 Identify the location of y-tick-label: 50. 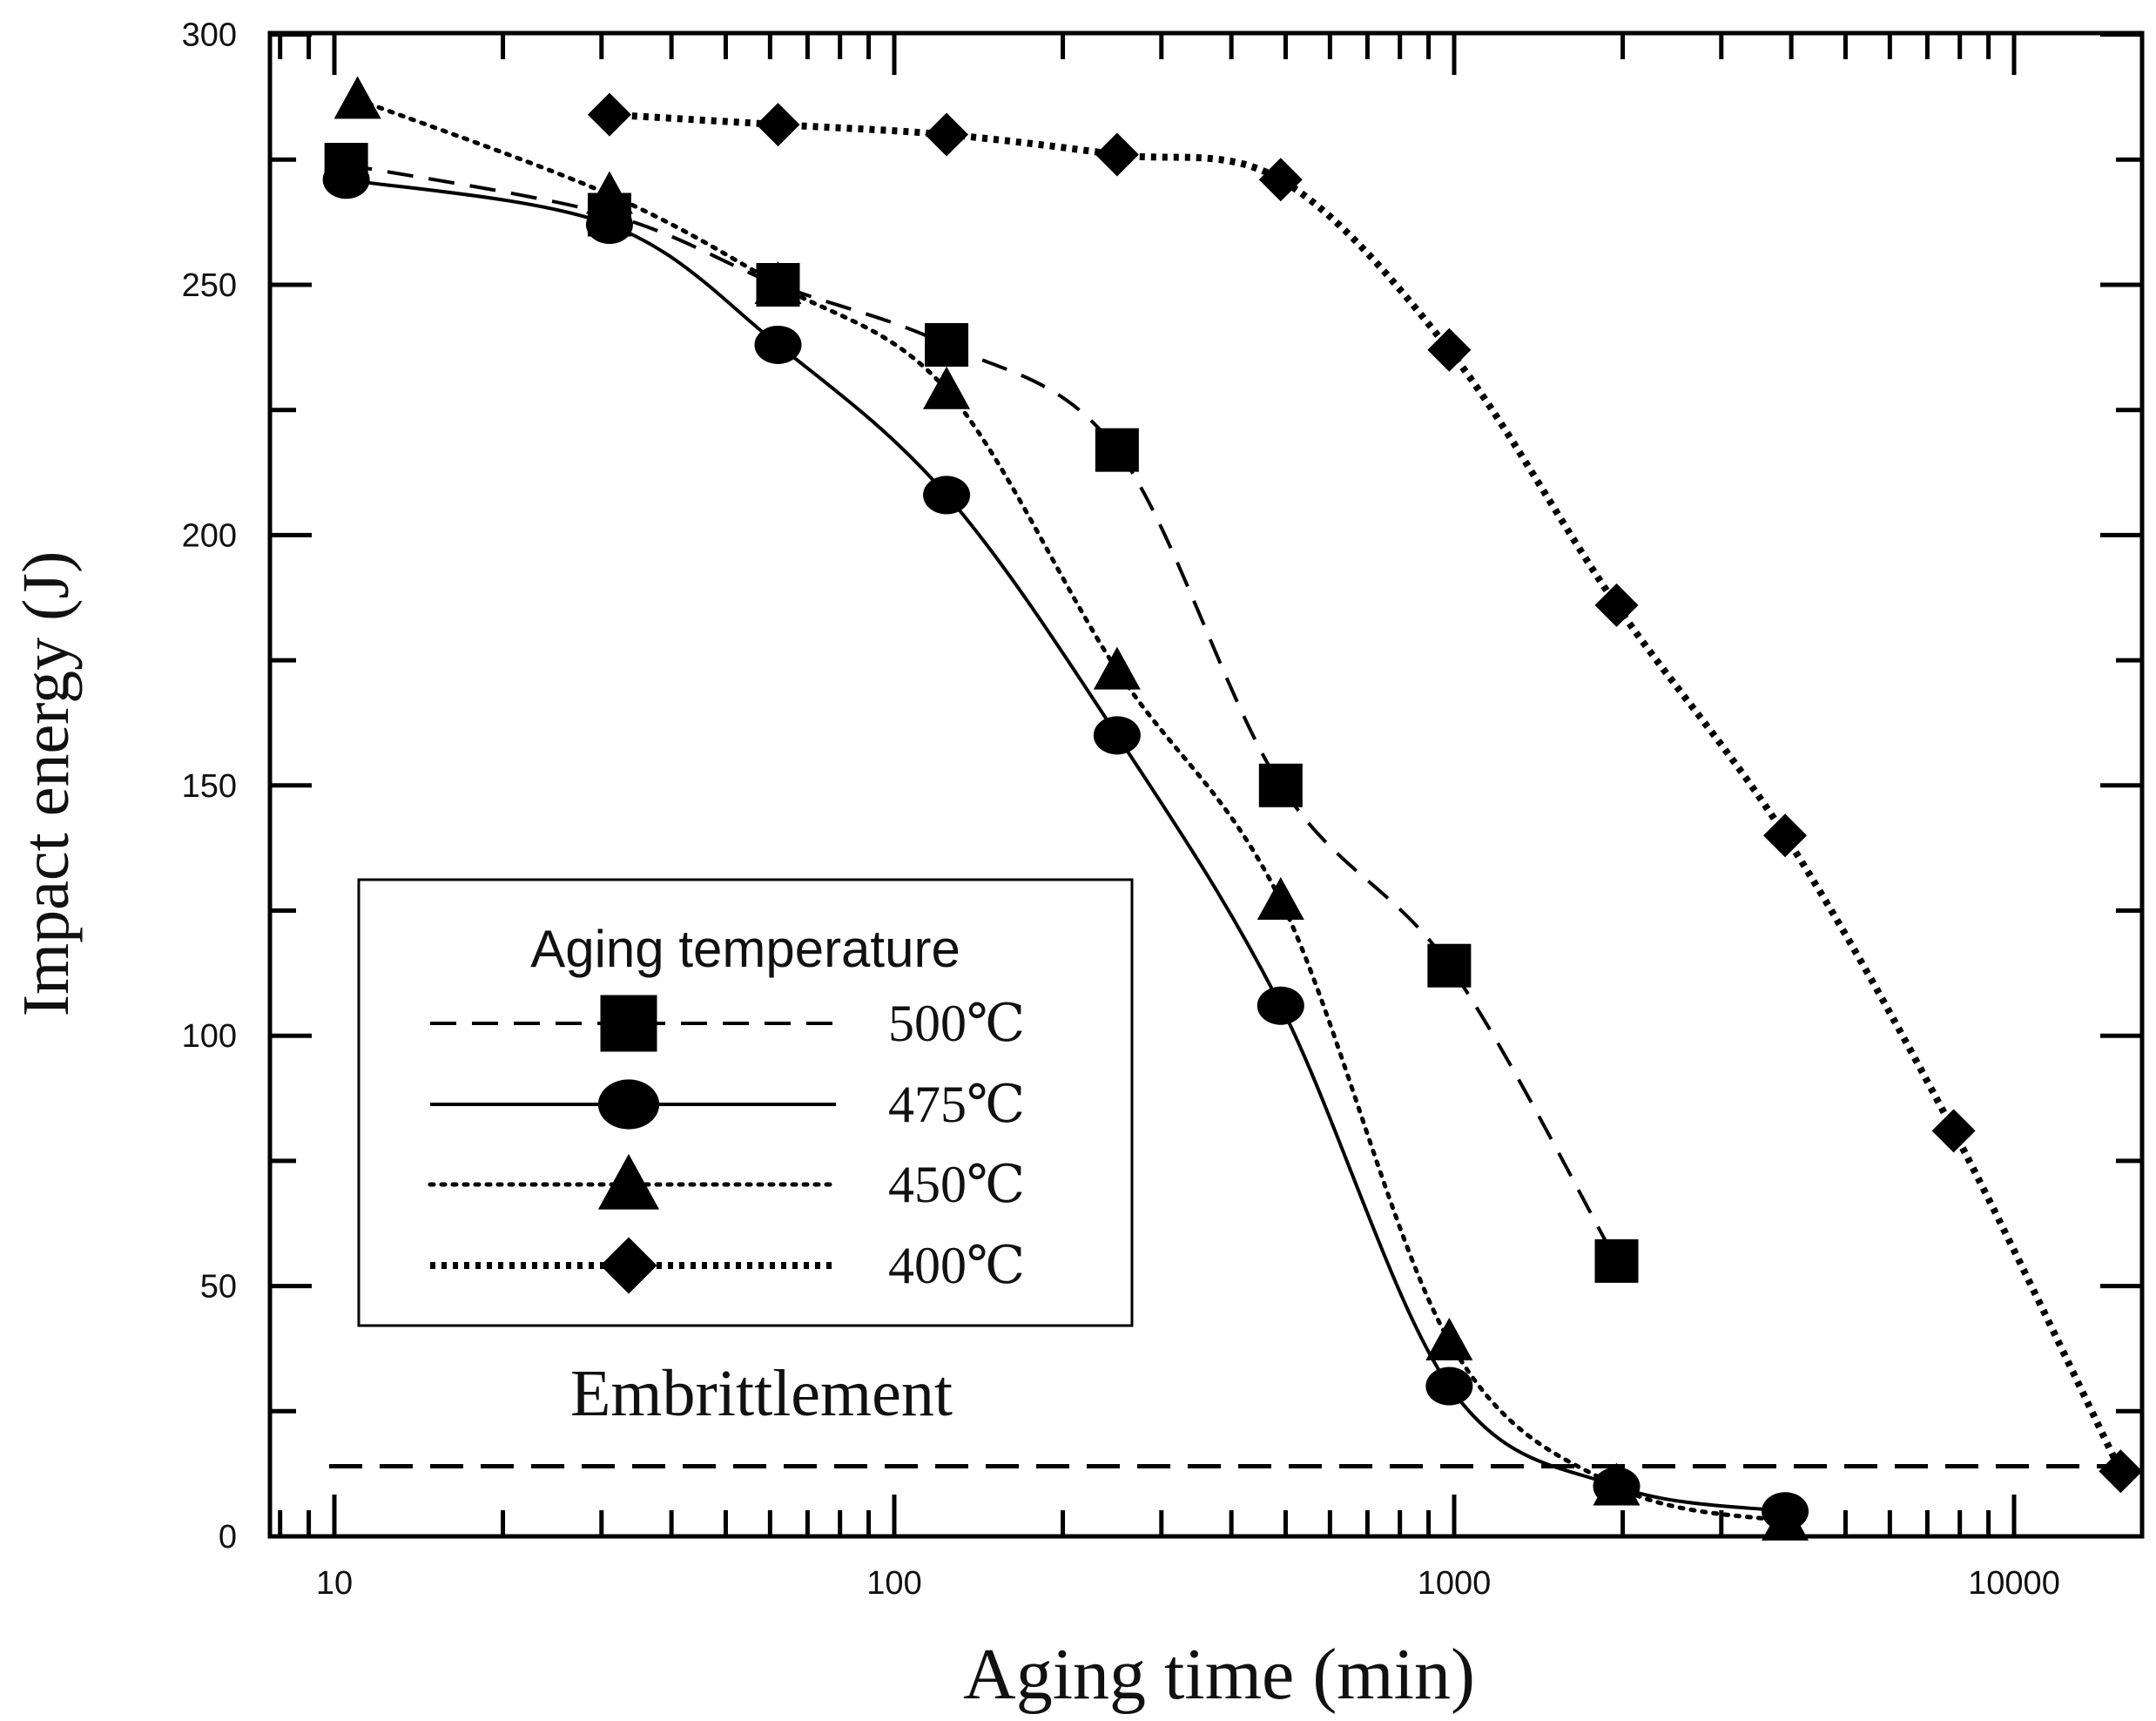
(218, 1287).